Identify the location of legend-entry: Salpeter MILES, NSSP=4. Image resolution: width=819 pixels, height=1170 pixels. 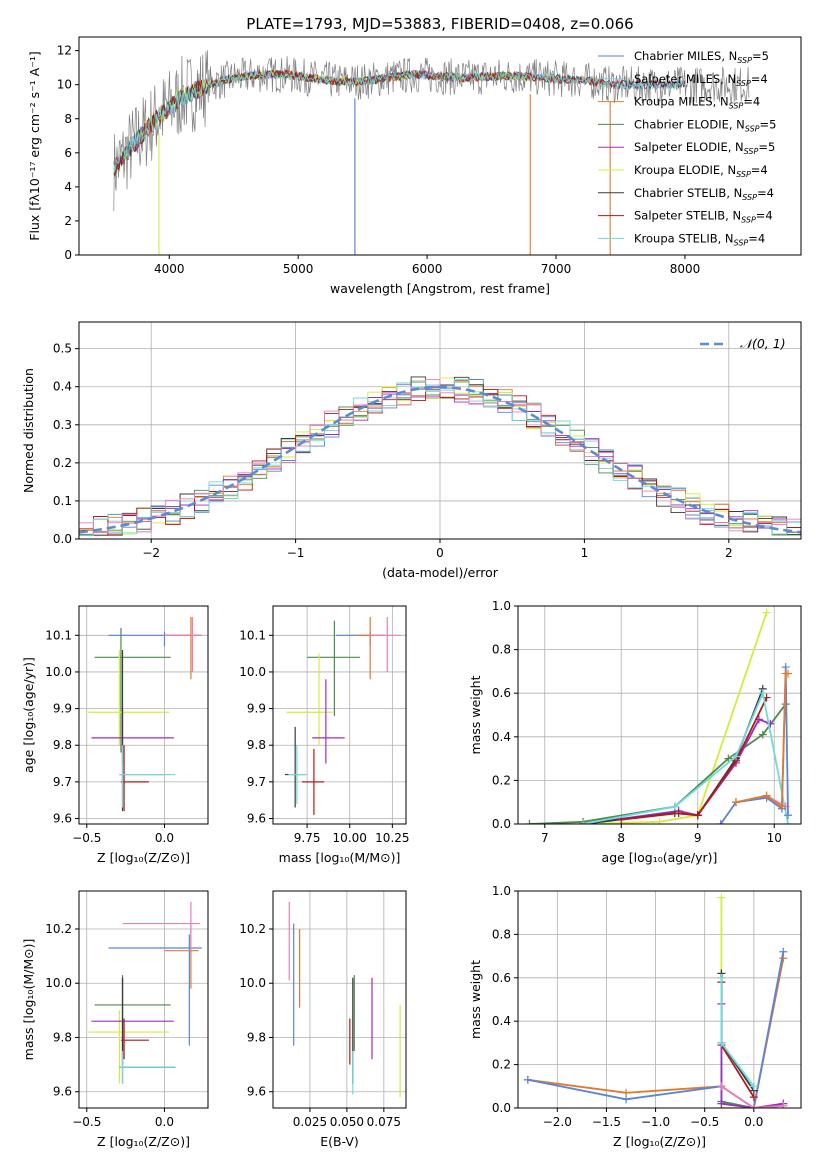
(701, 80).